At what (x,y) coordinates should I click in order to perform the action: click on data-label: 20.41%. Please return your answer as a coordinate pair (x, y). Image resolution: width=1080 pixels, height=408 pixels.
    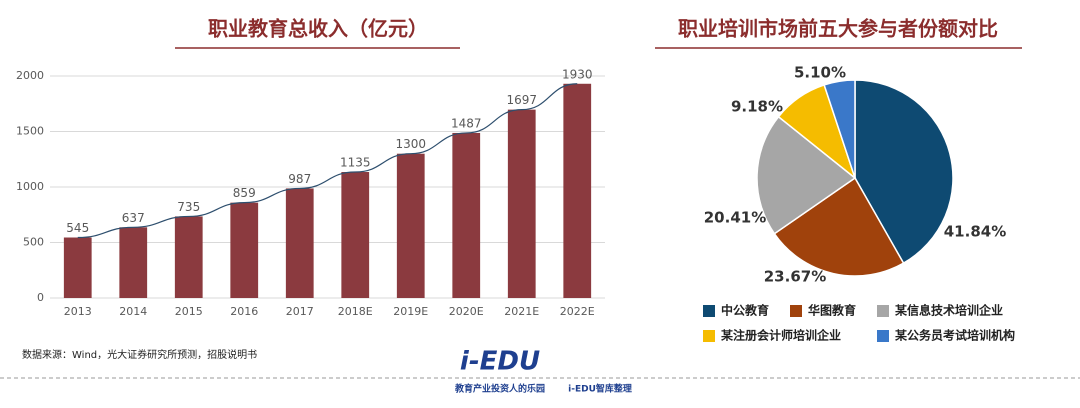
    Looking at the image, I should click on (735, 218).